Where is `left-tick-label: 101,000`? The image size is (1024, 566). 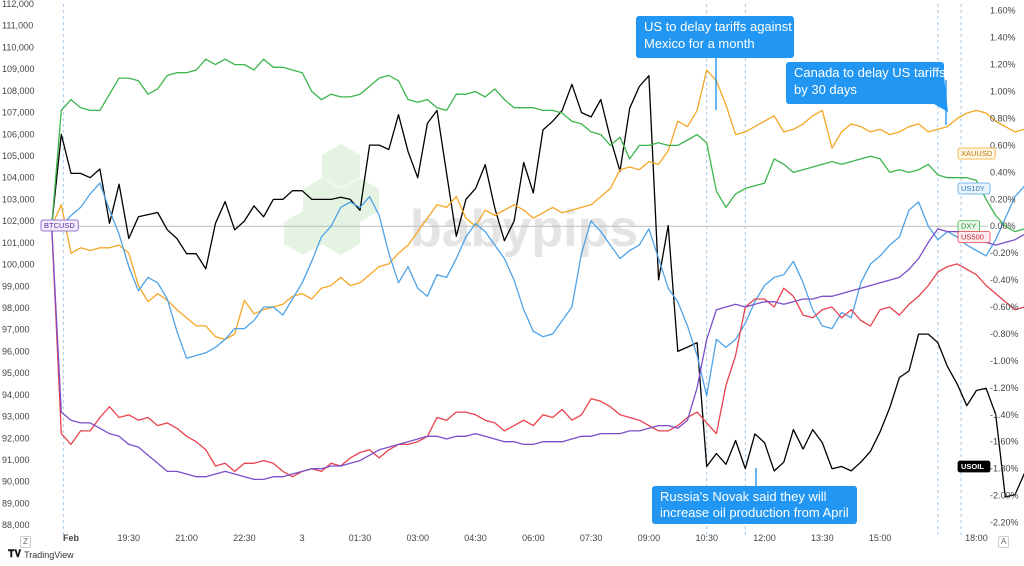 left-tick-label: 101,000 is located at coordinates (18, 243).